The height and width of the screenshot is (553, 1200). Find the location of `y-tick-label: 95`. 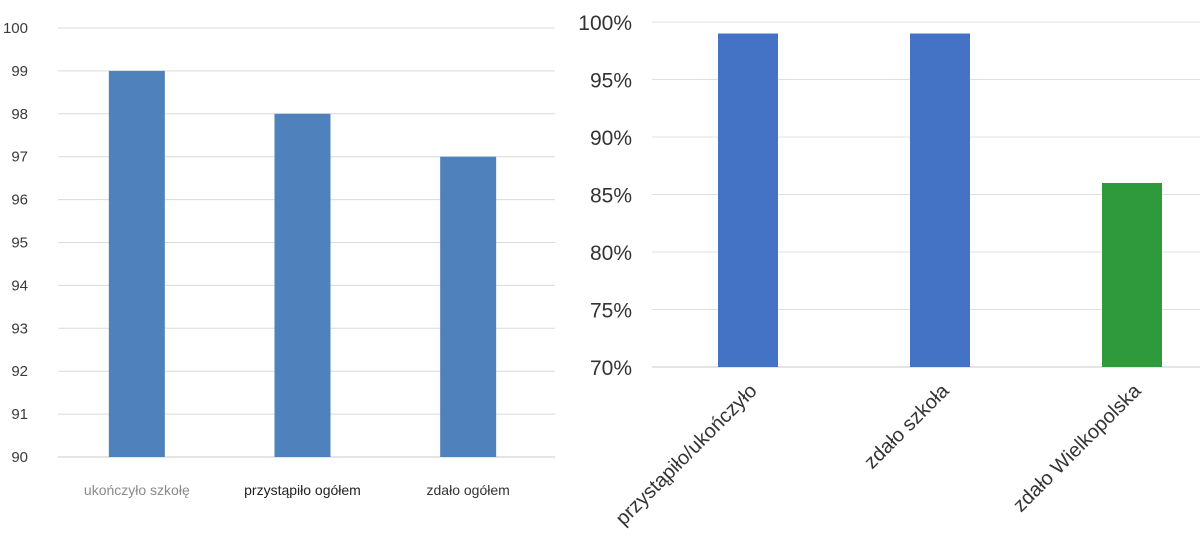

y-tick-label: 95 is located at coordinates (19, 243).